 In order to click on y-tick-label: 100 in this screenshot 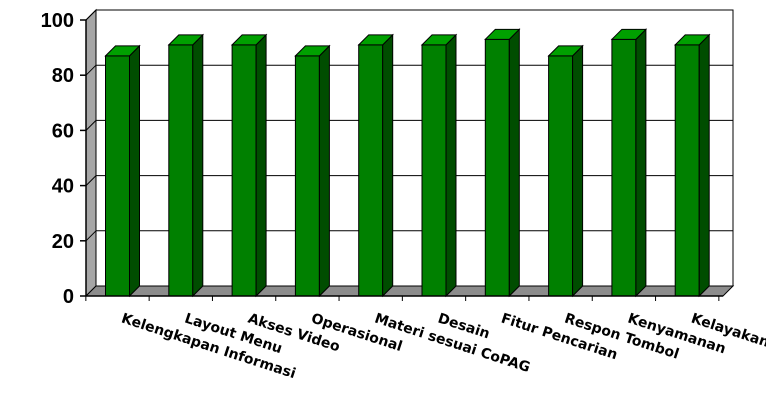, I will do `click(57, 21)`.